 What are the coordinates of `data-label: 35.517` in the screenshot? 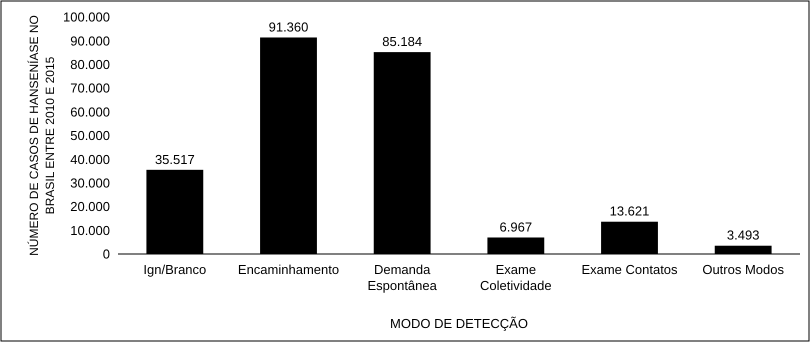 It's located at (174, 159).